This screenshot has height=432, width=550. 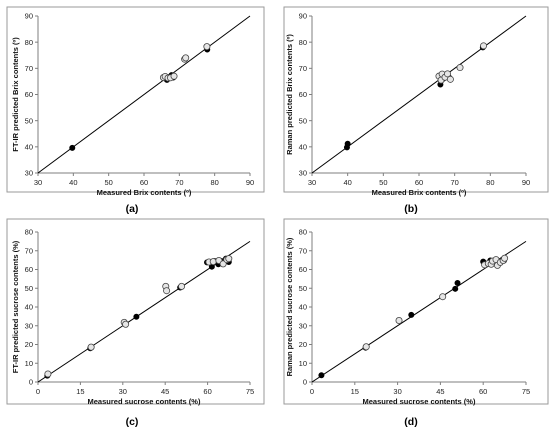 What do you see at coordinates (289, 94) in the screenshot?
I see `y-axis-title: Raman predicted Brix contents (º)` at bounding box center [289, 94].